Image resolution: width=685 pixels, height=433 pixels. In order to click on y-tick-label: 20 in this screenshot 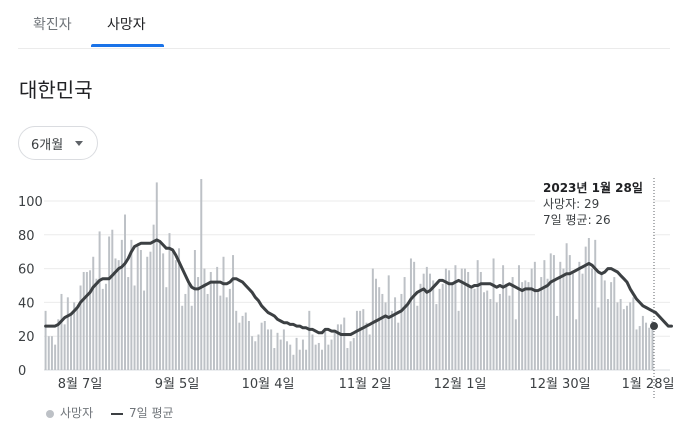, I will do `click(26, 337)`.